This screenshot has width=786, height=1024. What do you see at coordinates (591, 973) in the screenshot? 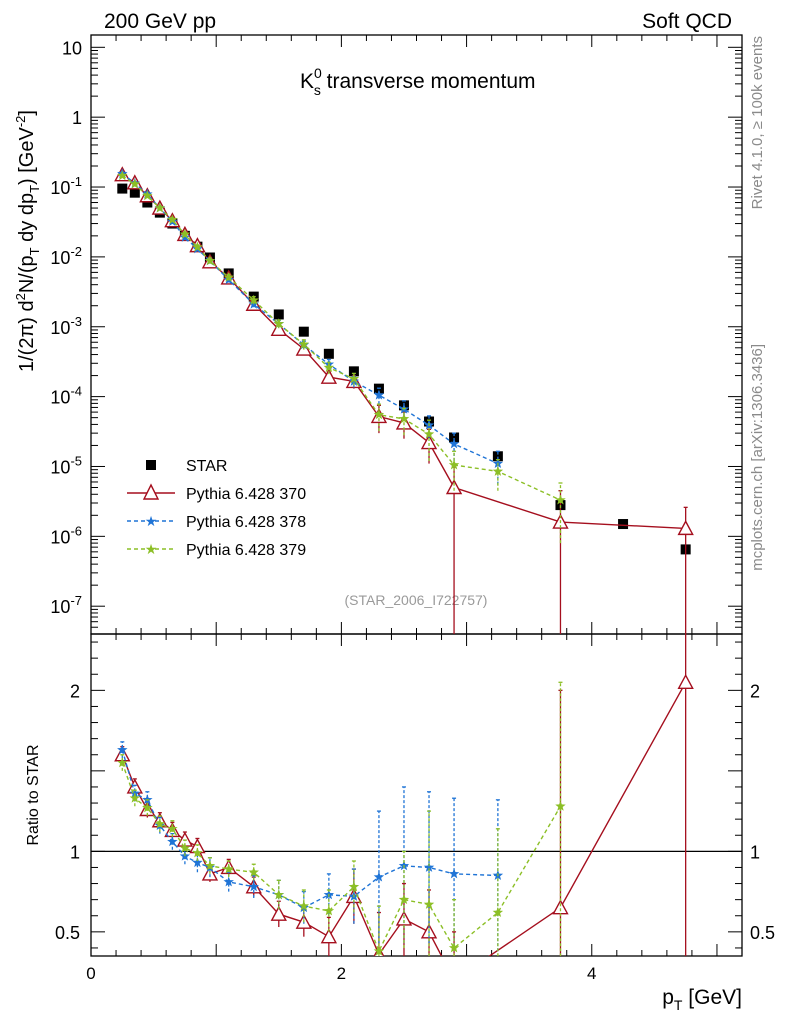
I see `x-tick-label: 4` at bounding box center [591, 973].